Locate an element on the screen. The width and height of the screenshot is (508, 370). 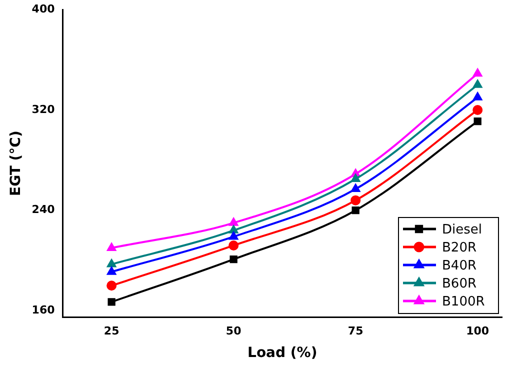
legend-label: B100R is located at coordinates (463, 302).